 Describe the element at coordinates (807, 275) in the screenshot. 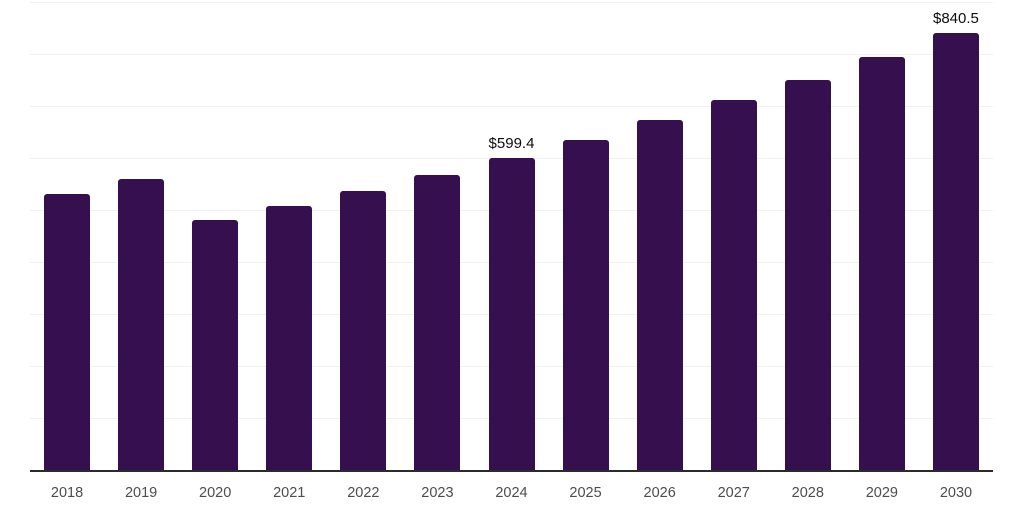

I see `bar-2028` at that location.